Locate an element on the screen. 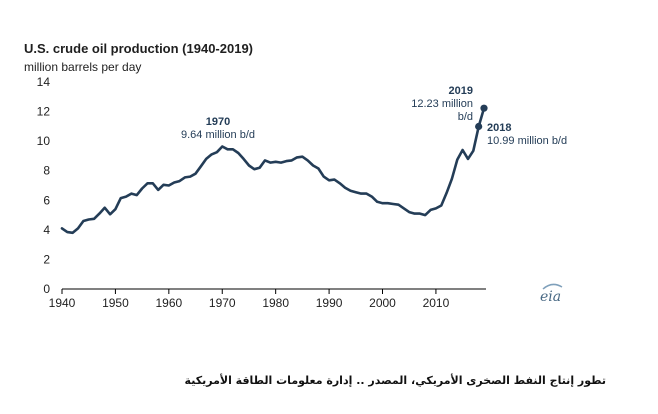 This screenshot has width=658, height=414. annotation-2019-value-line2: b/d is located at coordinates (465, 117).